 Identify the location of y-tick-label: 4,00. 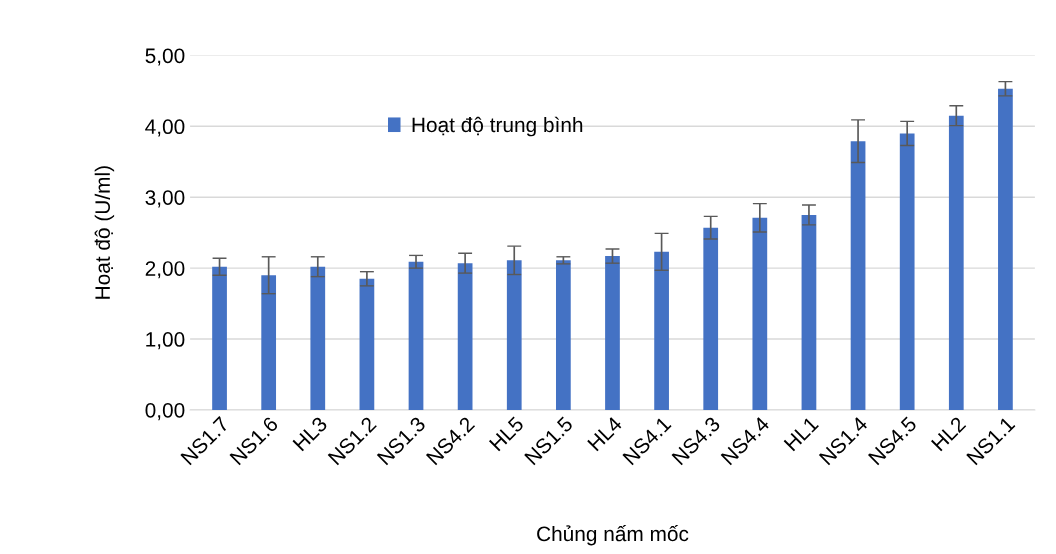
(165, 128).